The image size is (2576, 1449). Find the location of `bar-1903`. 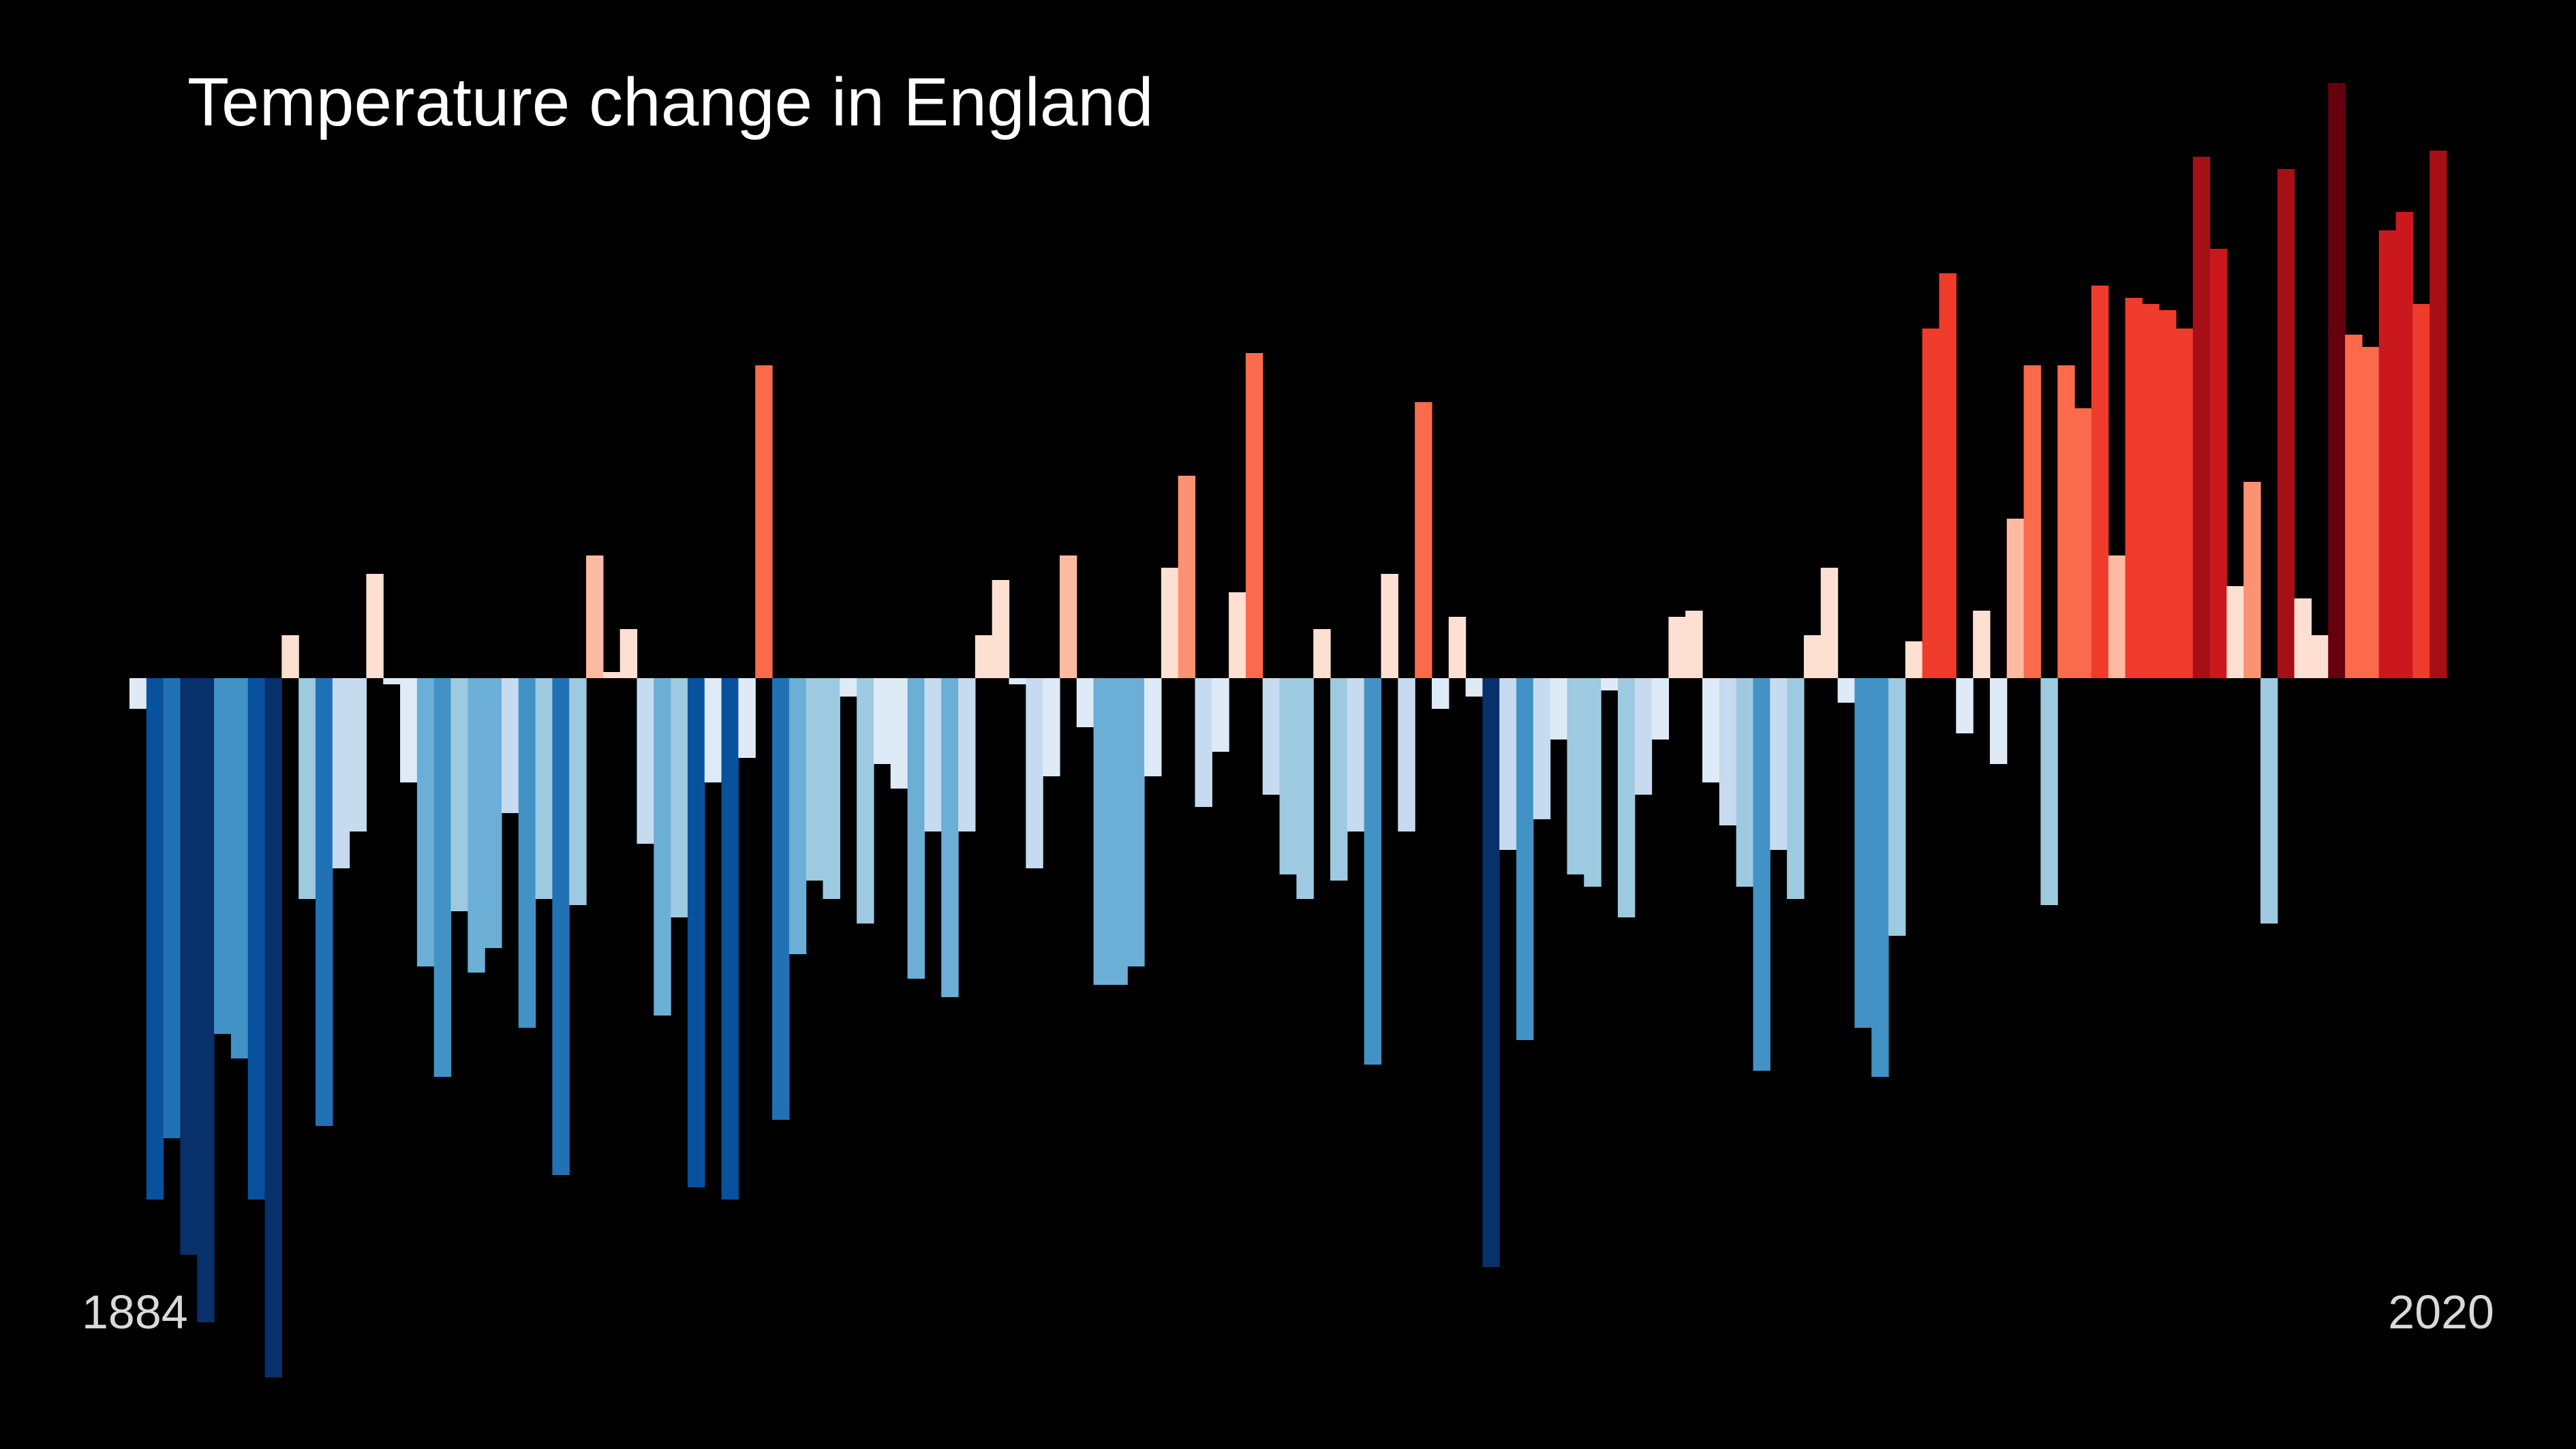

bar-1903 is located at coordinates (459, 795).